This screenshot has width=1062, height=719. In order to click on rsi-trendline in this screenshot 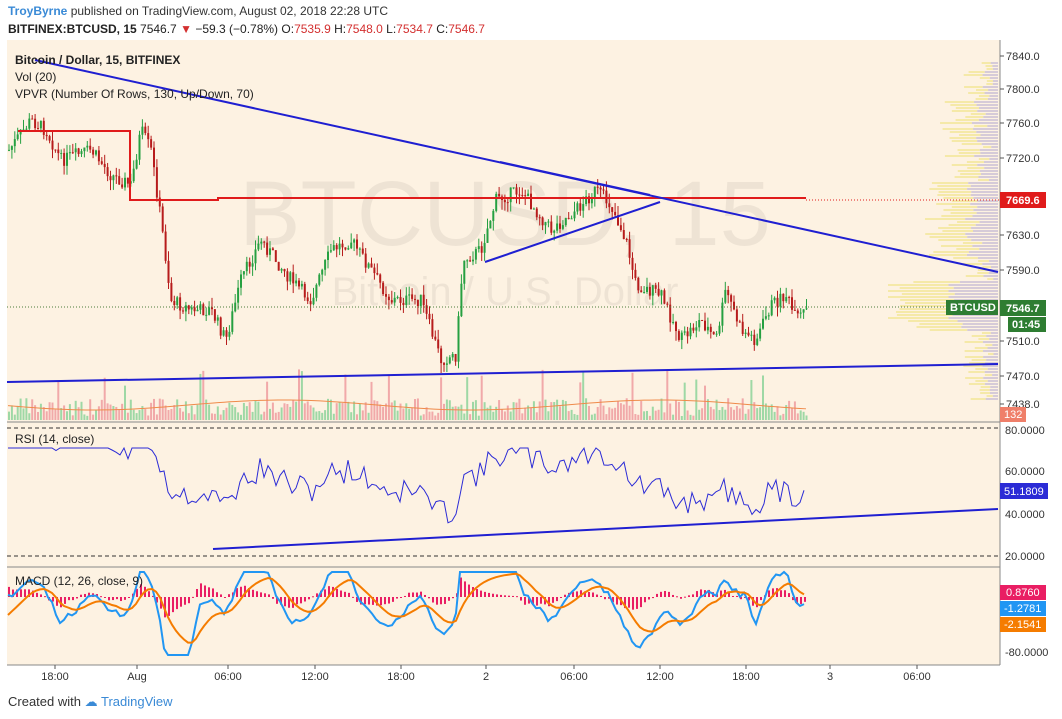, I will do `click(605, 529)`.